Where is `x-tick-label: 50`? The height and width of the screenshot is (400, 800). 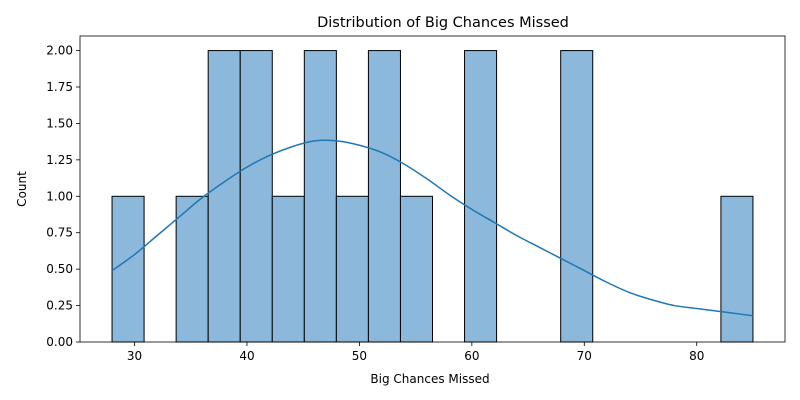
x-tick-label: 50 is located at coordinates (359, 356).